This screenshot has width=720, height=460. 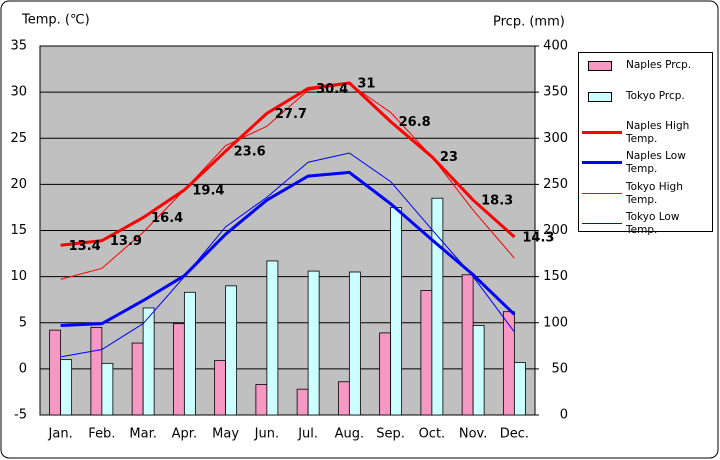 What do you see at coordinates (559, 368) in the screenshot?
I see `y2-tick-label: 50` at bounding box center [559, 368].